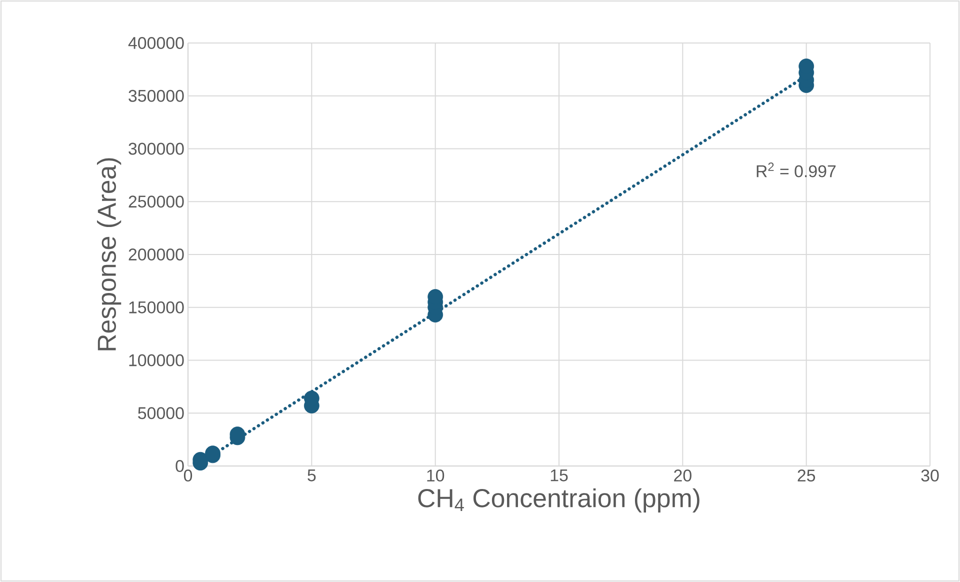 The height and width of the screenshot is (582, 960). I want to click on y-tick-label: 350000, so click(156, 96).